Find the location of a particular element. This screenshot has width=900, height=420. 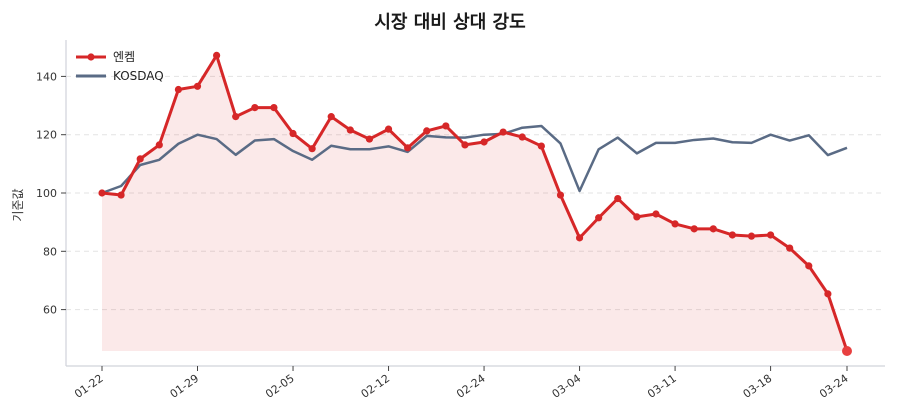

y-tick-label: 60 is located at coordinates (50, 310).